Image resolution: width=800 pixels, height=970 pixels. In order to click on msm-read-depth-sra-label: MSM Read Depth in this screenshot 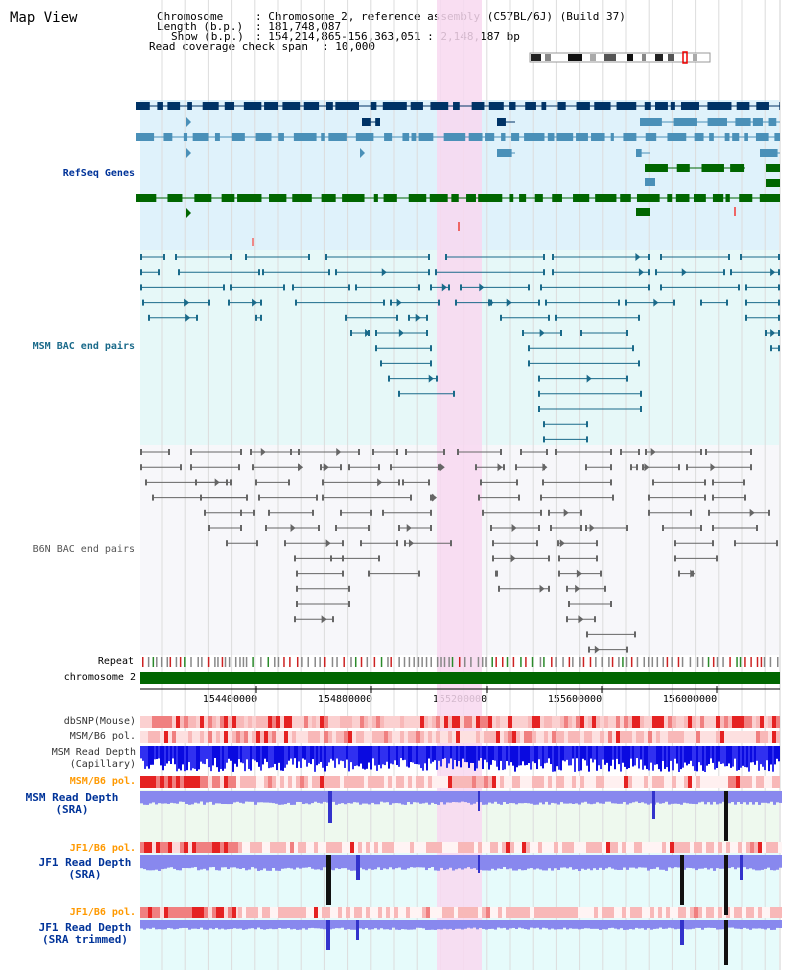, I will do `click(72, 797)`.